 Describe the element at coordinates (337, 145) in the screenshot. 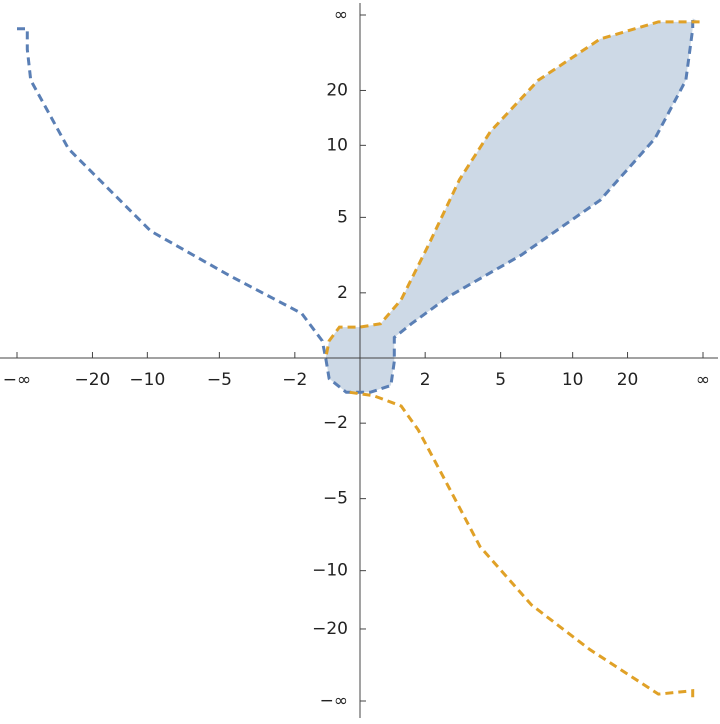

I see `y-tick-label: 10` at that location.